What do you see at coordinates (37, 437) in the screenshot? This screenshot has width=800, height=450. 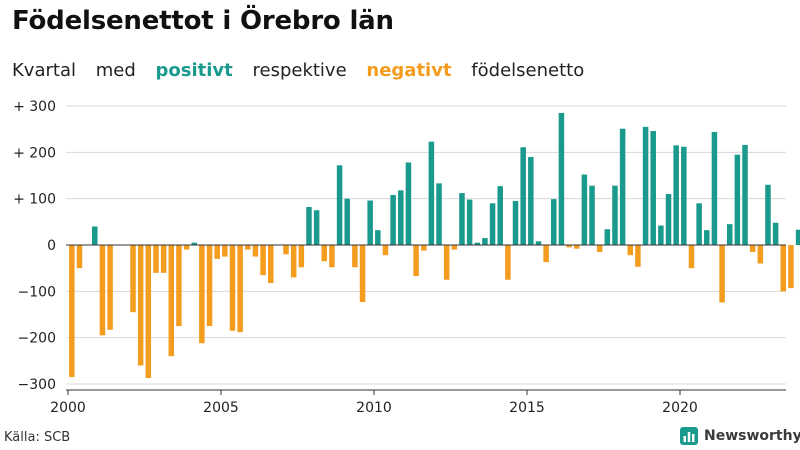 I see `source-note: Källa: SCB` at bounding box center [37, 437].